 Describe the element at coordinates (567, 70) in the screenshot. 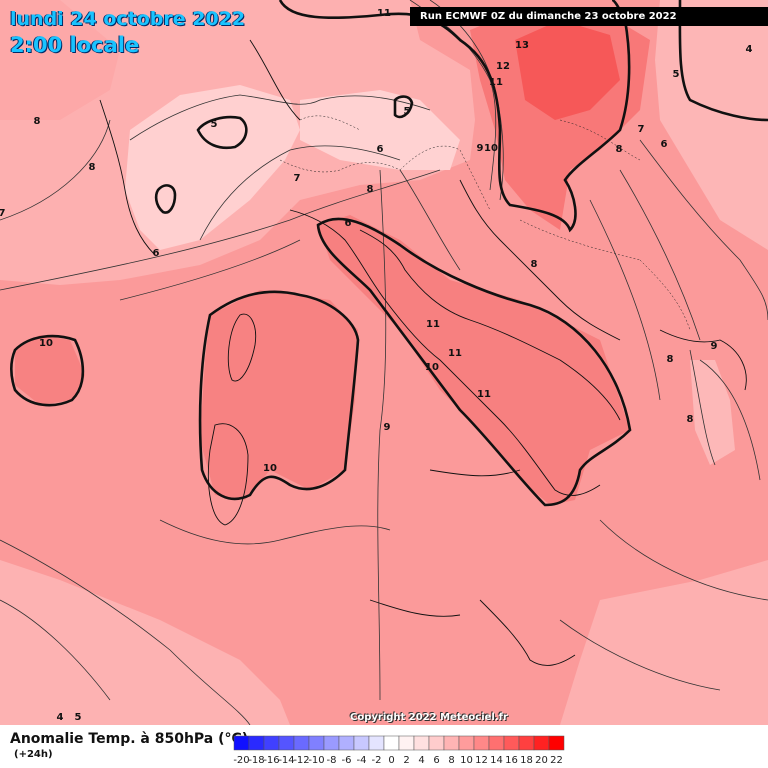

I see `hot-zone-poland` at that location.